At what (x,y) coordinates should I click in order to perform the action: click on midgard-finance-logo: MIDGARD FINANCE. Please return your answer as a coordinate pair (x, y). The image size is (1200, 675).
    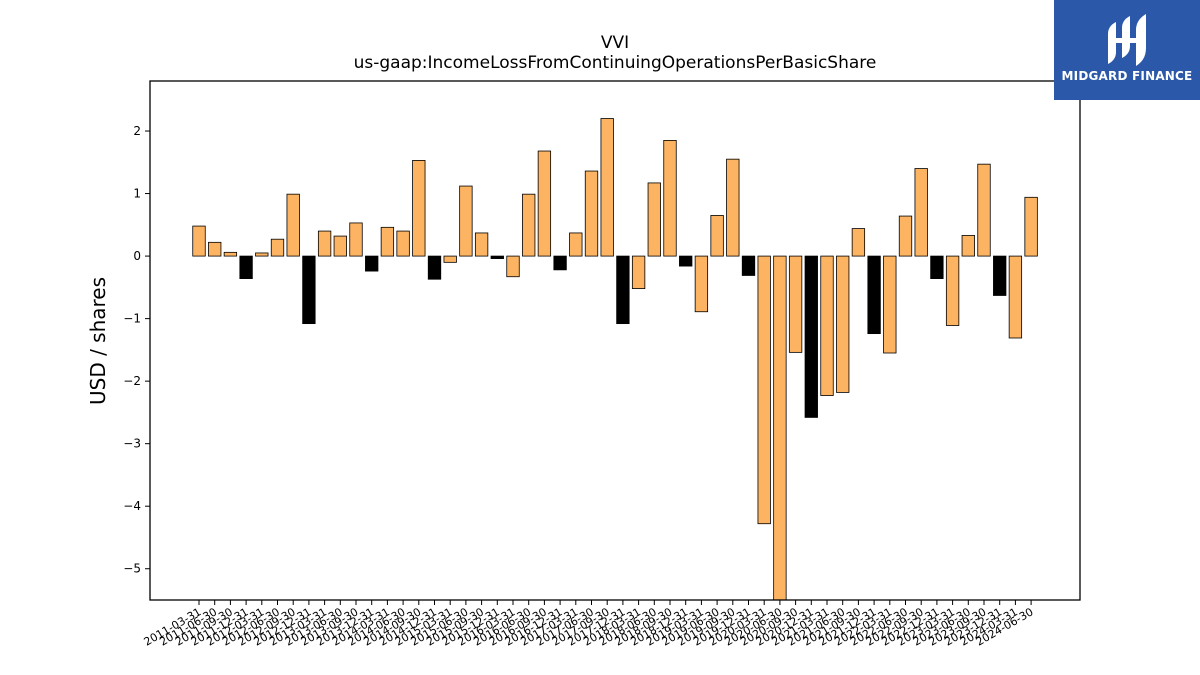
    Looking at the image, I should click on (1127, 50).